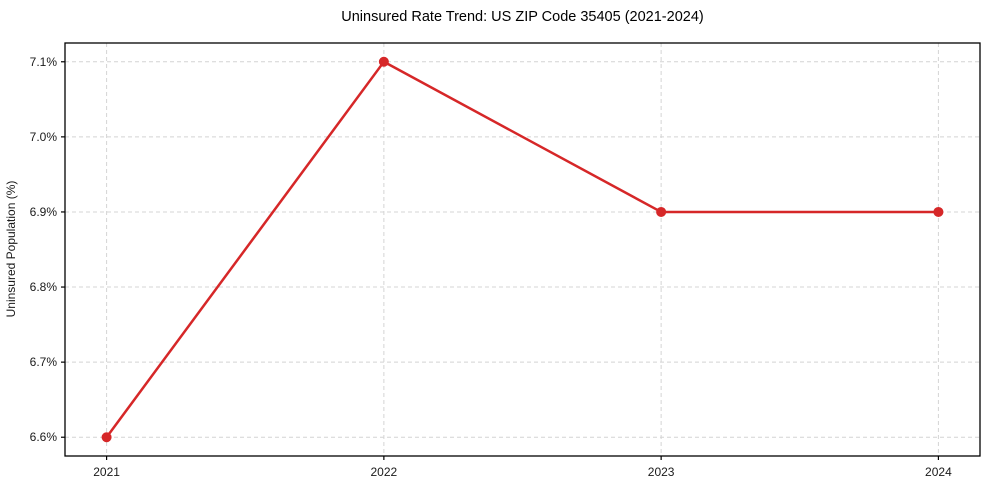 The image size is (989, 490). Describe the element at coordinates (44, 362) in the screenshot. I see `y-tick-label: 6.7%` at that location.